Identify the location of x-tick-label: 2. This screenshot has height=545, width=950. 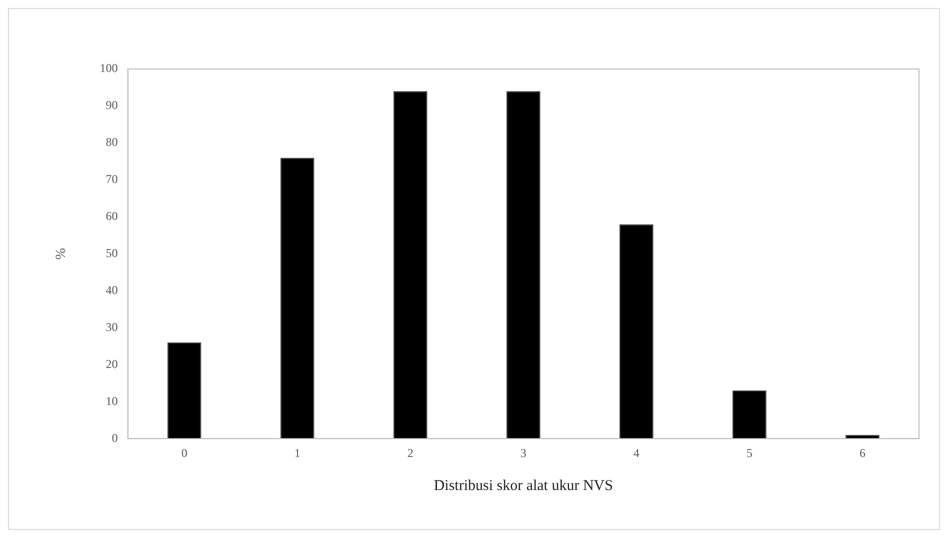
(410, 453).